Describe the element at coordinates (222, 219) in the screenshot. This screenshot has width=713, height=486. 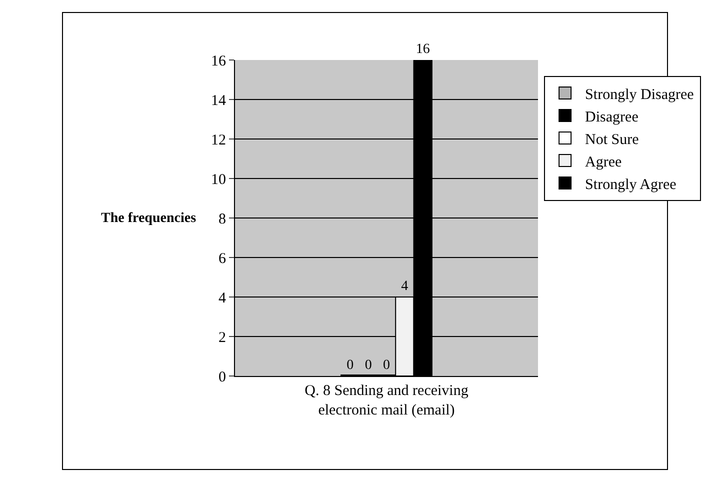
I see `y-tick-label: 8` at that location.